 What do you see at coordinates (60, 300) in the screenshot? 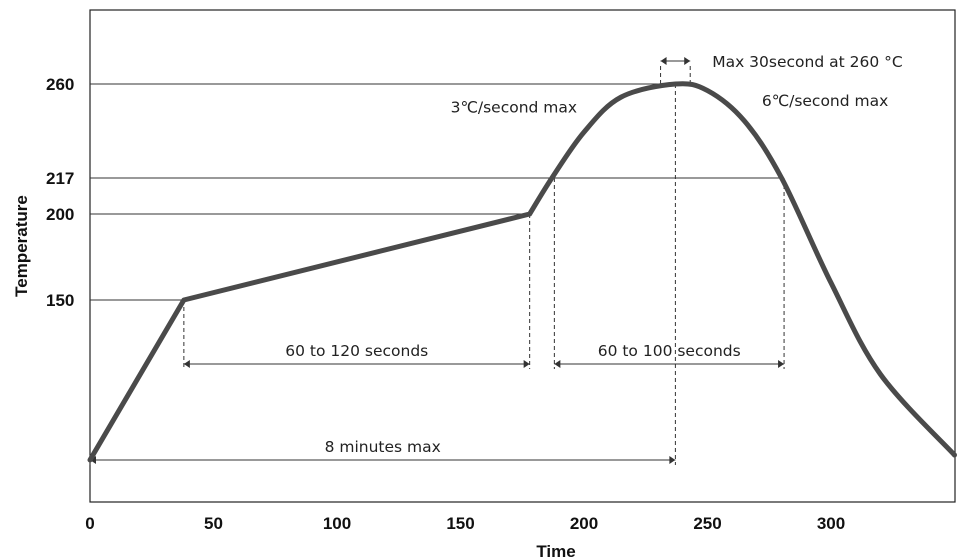
I see `y-tick-label: 150` at bounding box center [60, 300].